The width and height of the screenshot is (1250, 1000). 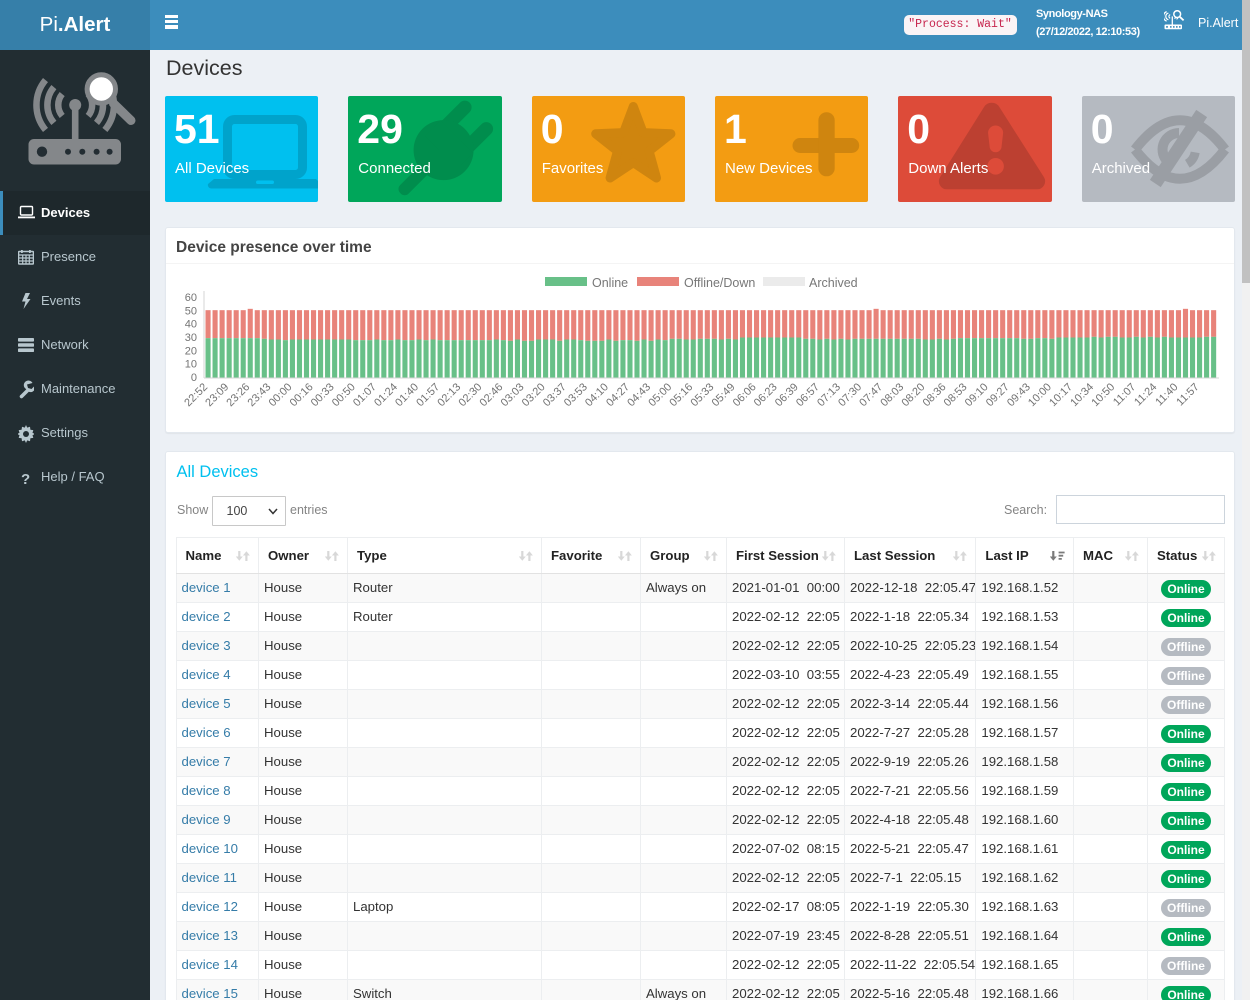 I want to click on svg-text: 03:53, so click(x=576, y=395).